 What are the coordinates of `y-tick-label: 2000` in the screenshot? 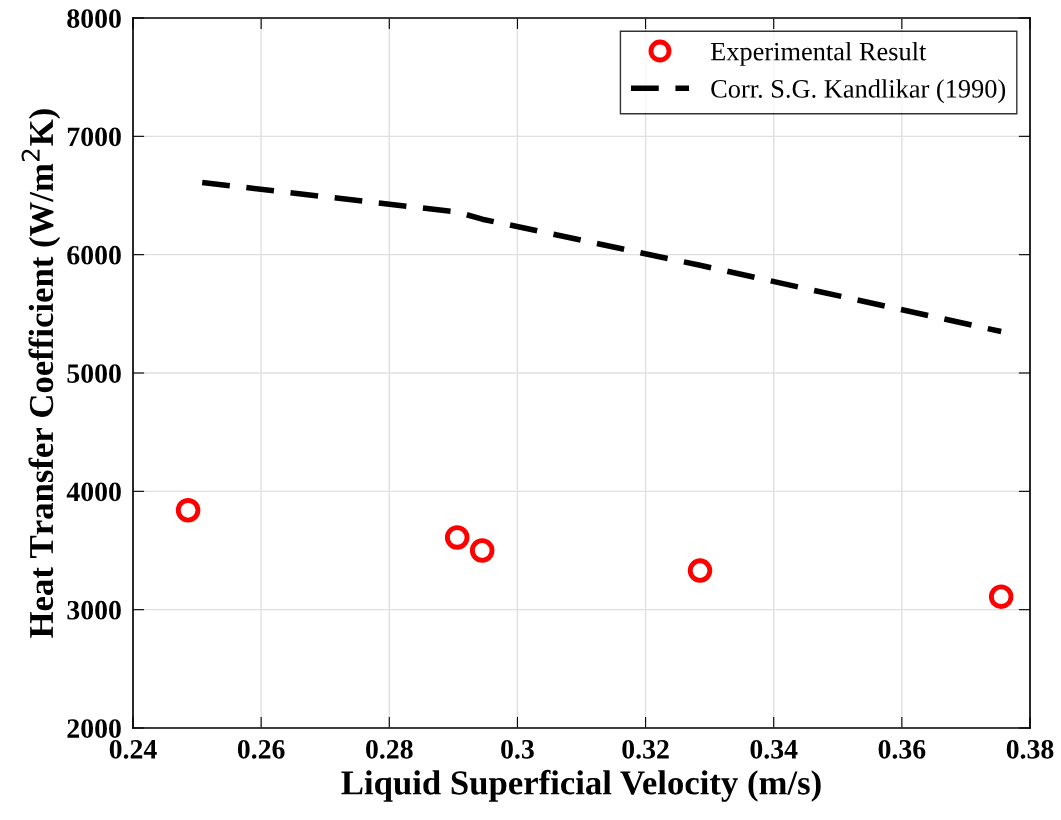 It's located at (94, 728).